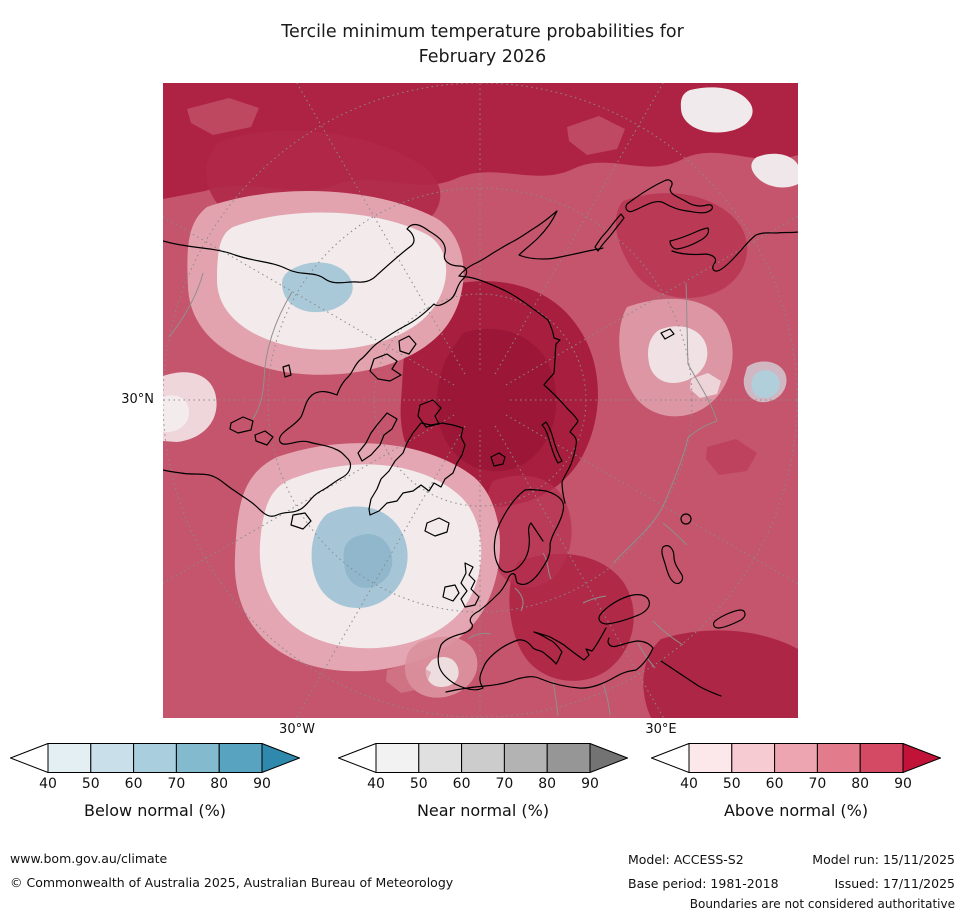  I want to click on near-normal-colorbar-slot, so click(483, 758).